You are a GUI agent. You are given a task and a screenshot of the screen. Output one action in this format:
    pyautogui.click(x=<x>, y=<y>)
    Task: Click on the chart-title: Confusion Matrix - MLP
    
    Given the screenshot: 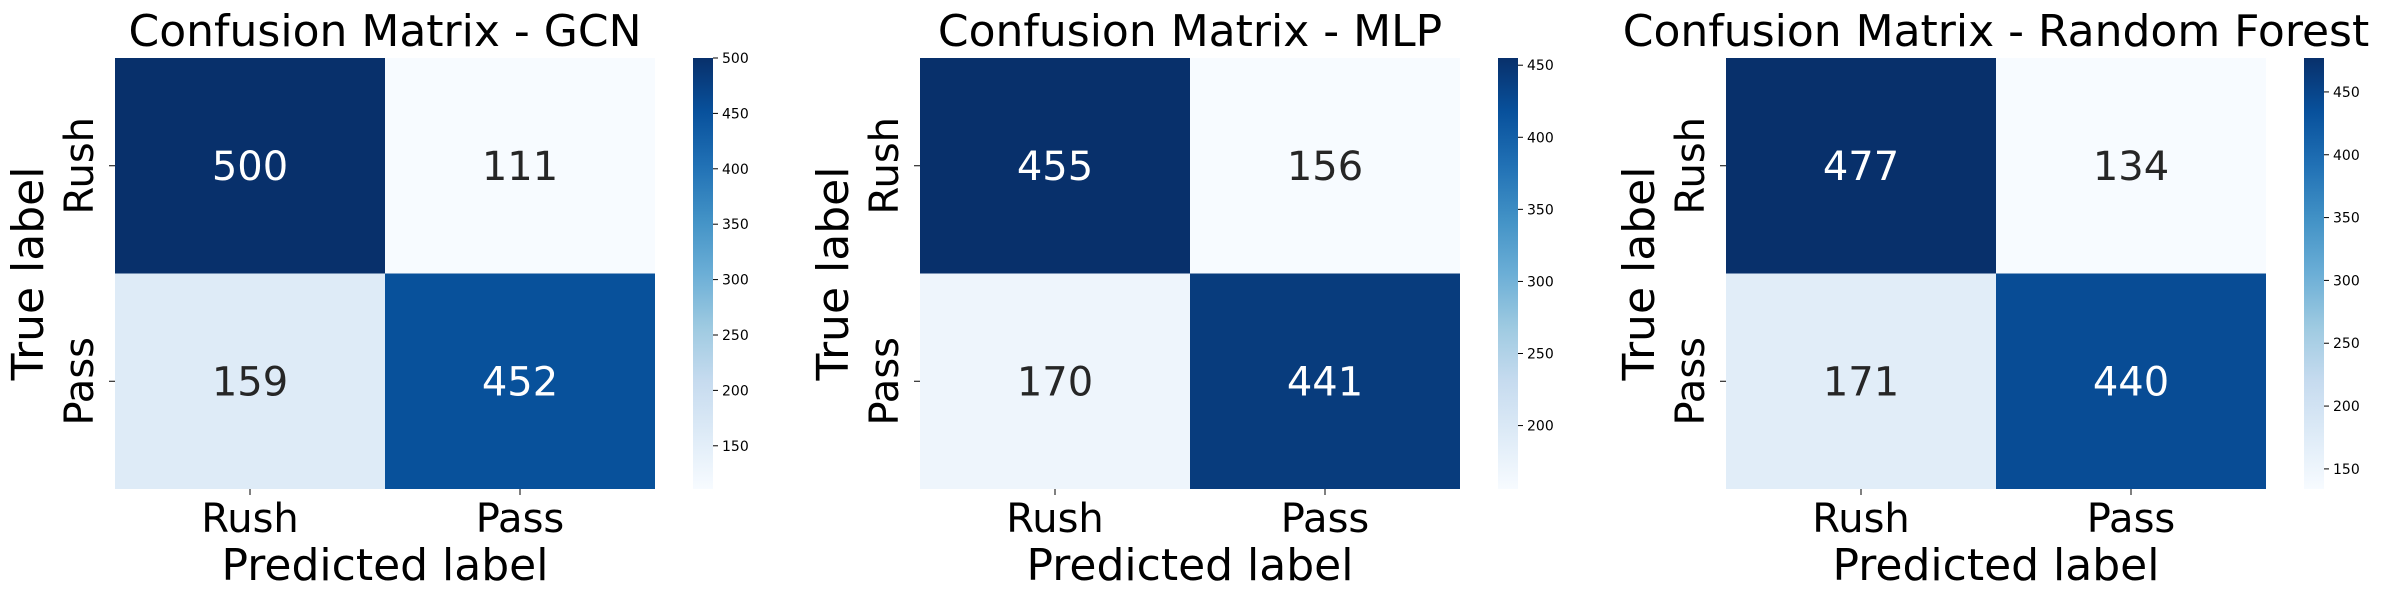 What is the action you would take?
    pyautogui.click(x=1190, y=31)
    